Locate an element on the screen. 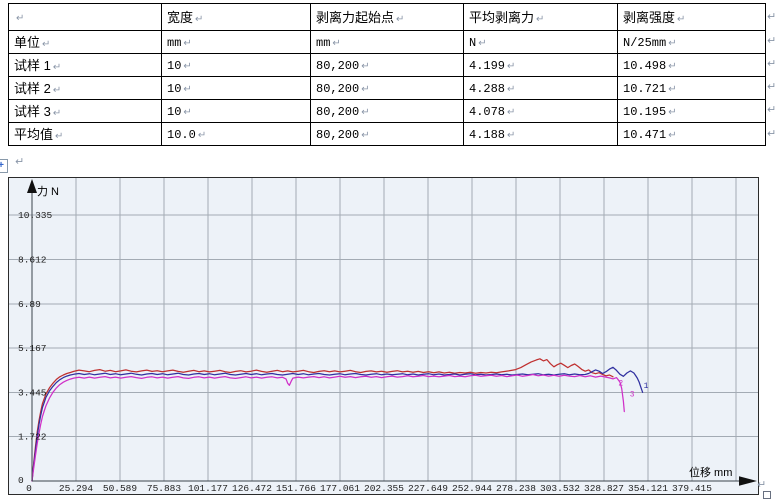 Image resolution: width=776 pixels, height=503 pixels. table-cell: 平均剥离力 ↵ is located at coordinates (540, 17).